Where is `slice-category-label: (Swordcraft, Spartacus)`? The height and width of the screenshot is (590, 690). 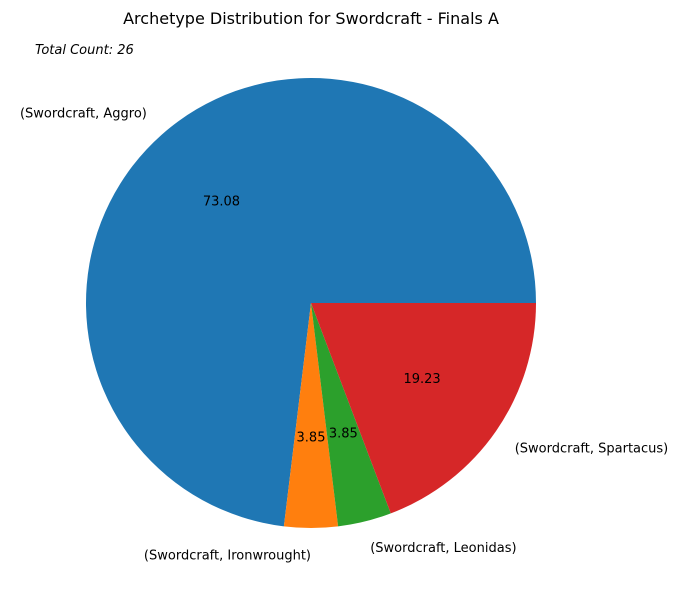 slice-category-label: (Swordcraft, Spartacus) is located at coordinates (592, 448).